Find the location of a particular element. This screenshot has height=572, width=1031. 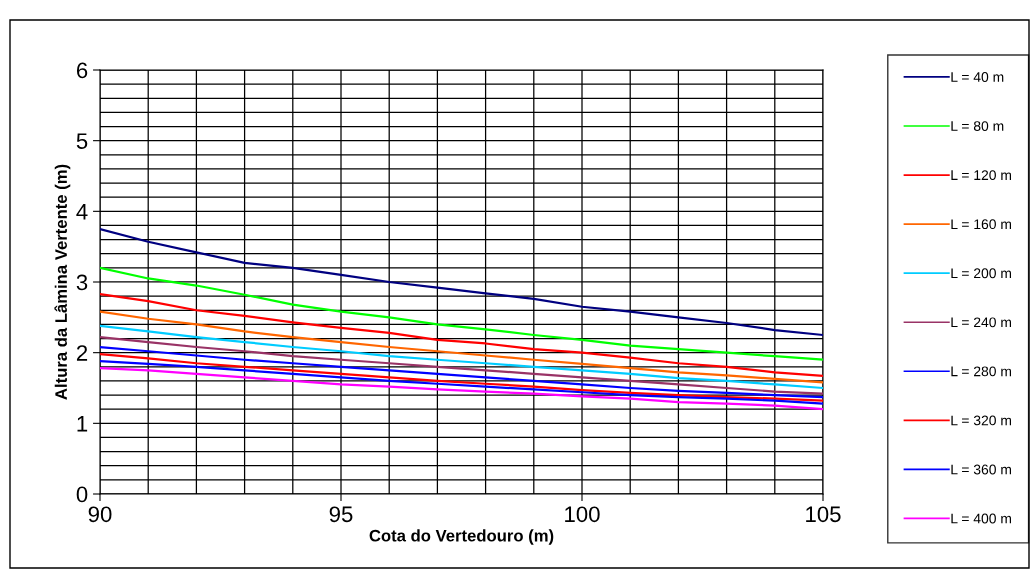

legend-label: L = 200 m is located at coordinates (981, 273).